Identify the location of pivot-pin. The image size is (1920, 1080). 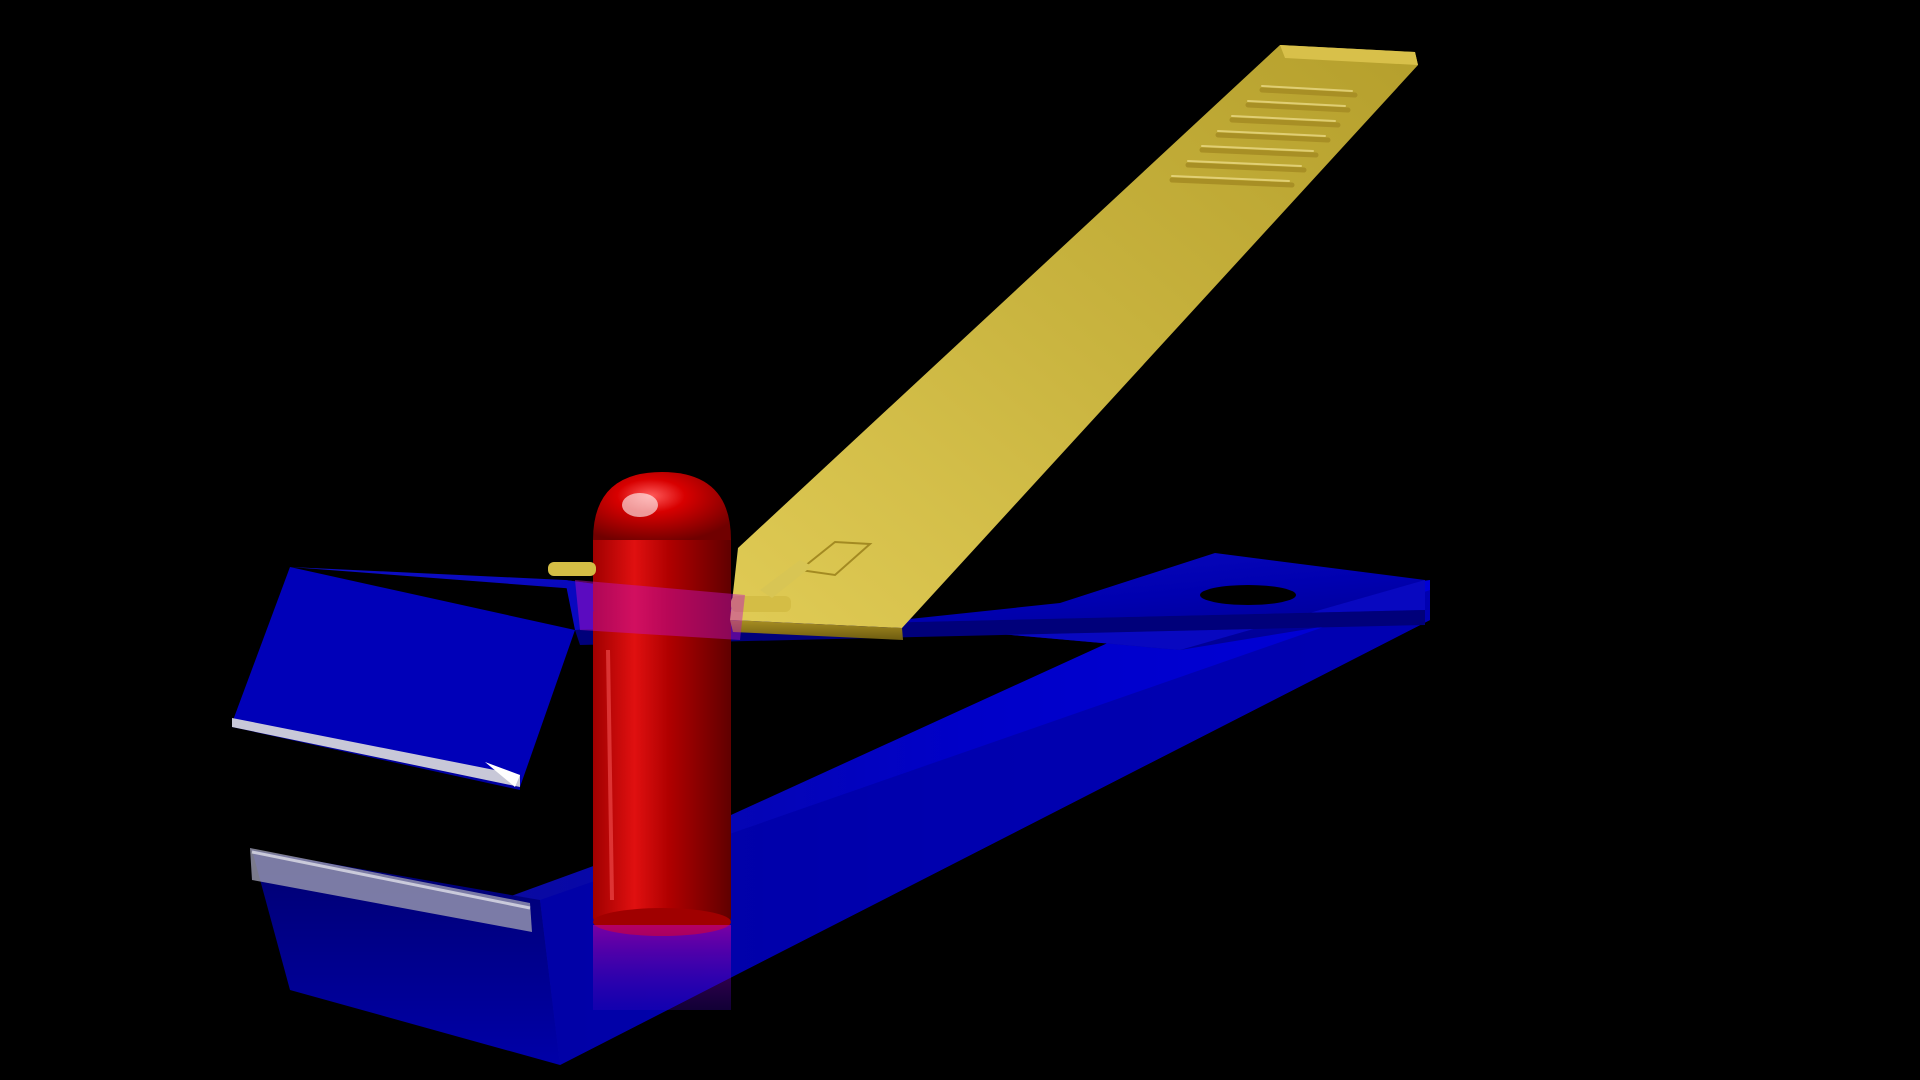
(662, 741).